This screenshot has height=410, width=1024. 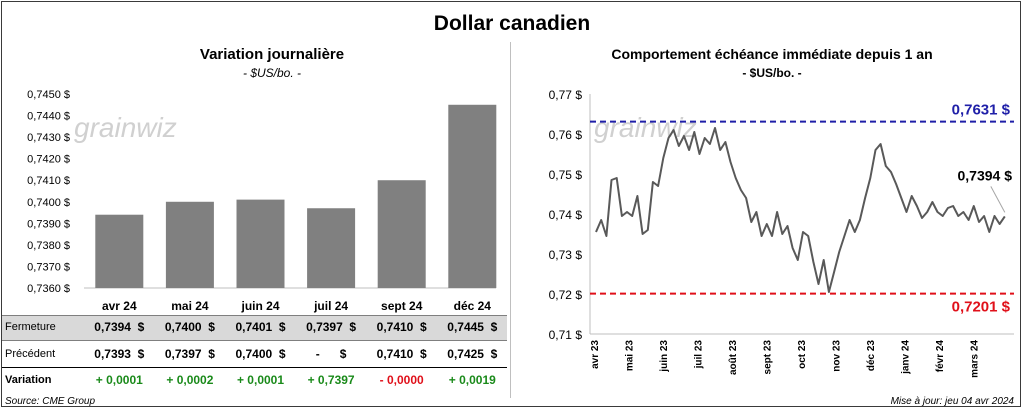 What do you see at coordinates (259, 306) in the screenshot?
I see `left-x-tick-label: juin 24` at bounding box center [259, 306].